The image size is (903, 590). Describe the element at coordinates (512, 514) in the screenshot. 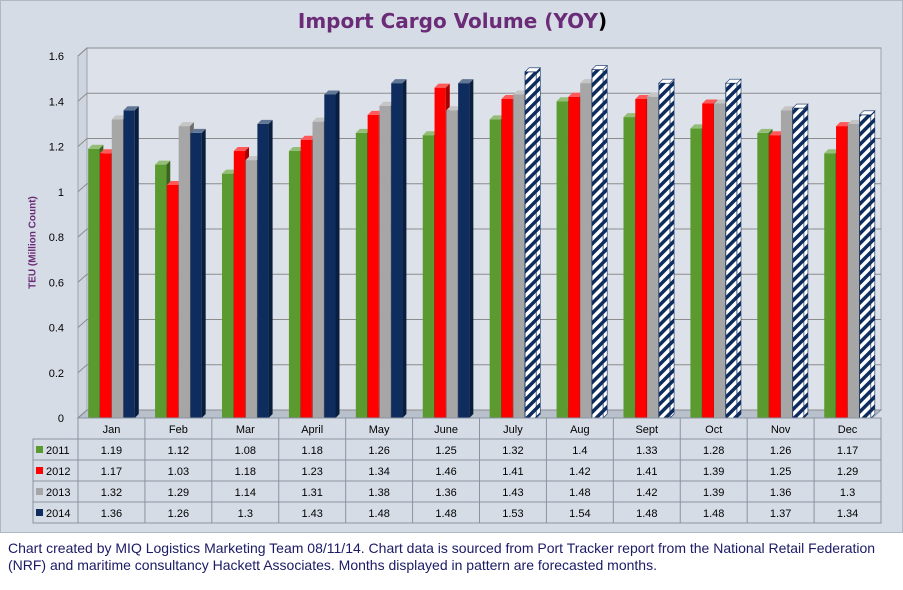

I see `data-label: 1.53` at that location.